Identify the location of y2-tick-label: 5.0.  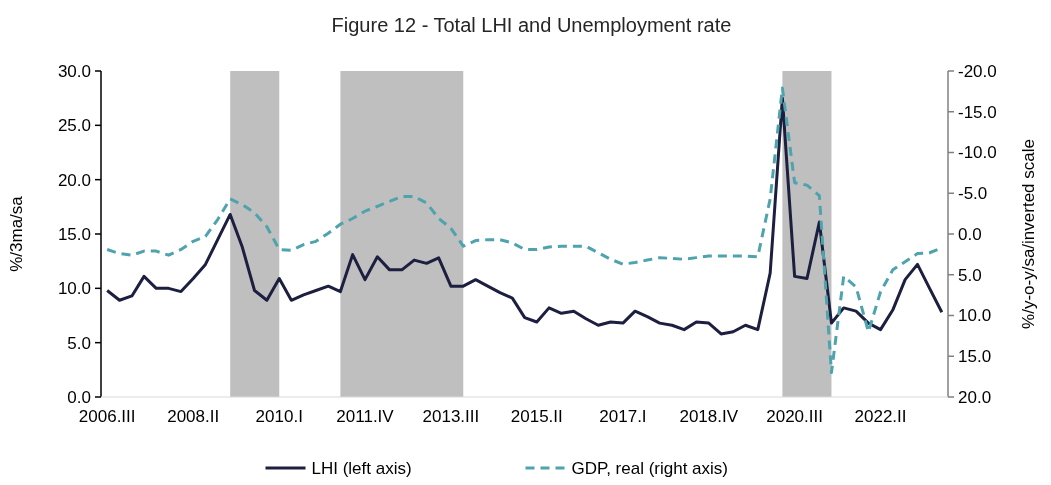
(970, 275).